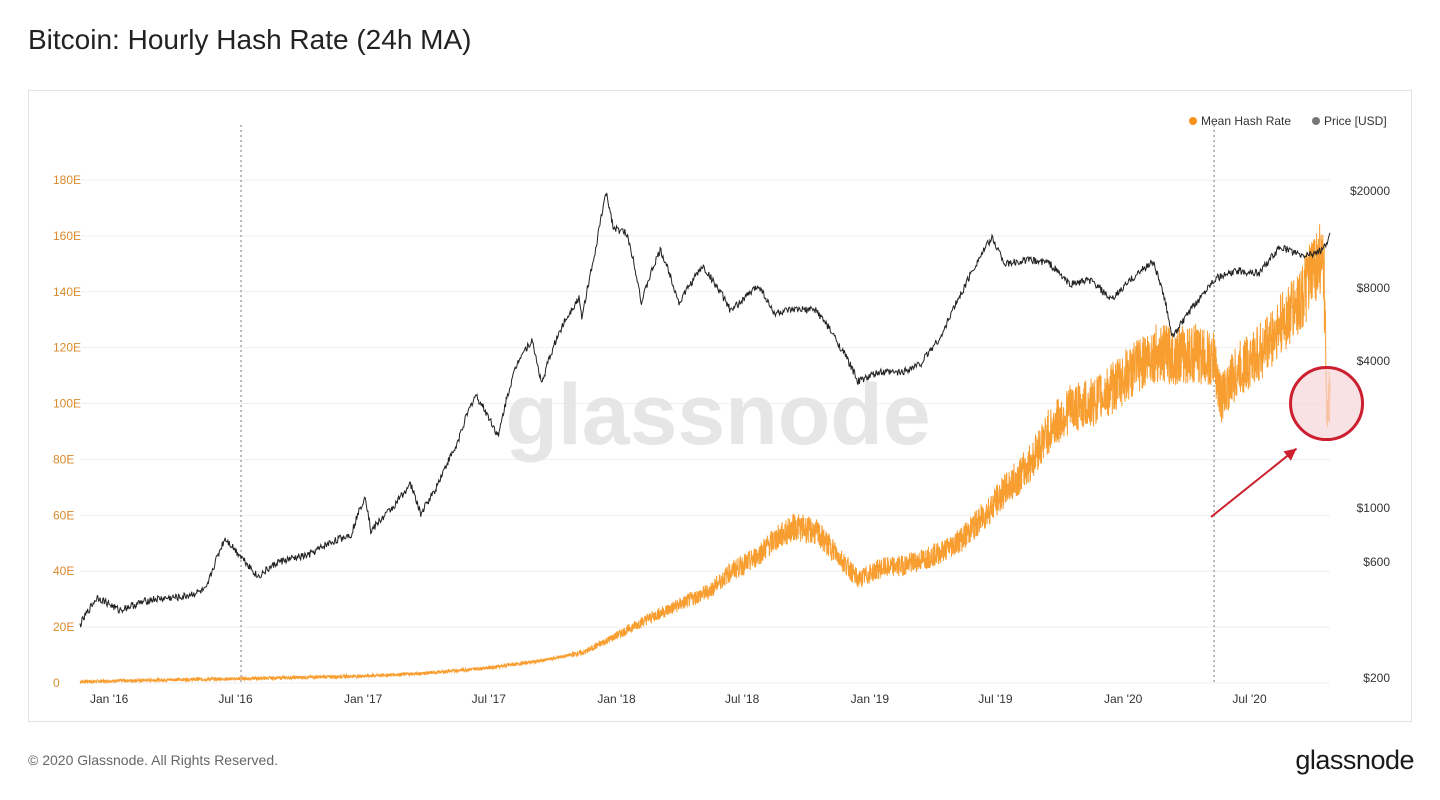 Image resolution: width=1440 pixels, height=800 pixels. I want to click on y-tick-right: $20000, so click(1370, 191).